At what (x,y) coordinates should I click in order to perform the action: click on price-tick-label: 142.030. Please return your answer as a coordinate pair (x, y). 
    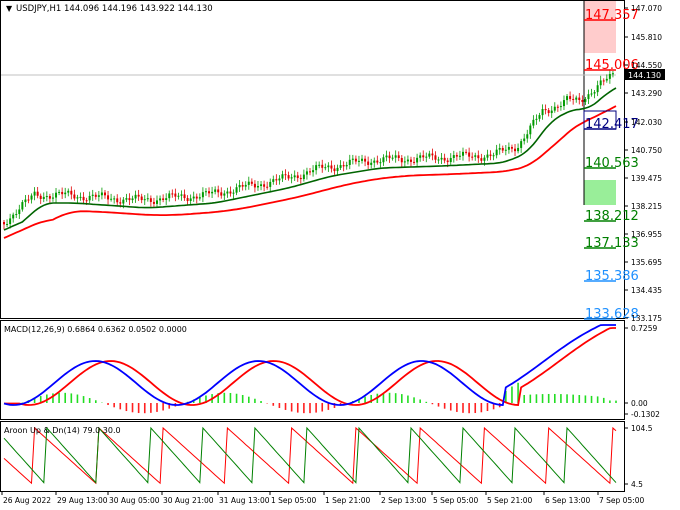
    Looking at the image, I should click on (646, 122).